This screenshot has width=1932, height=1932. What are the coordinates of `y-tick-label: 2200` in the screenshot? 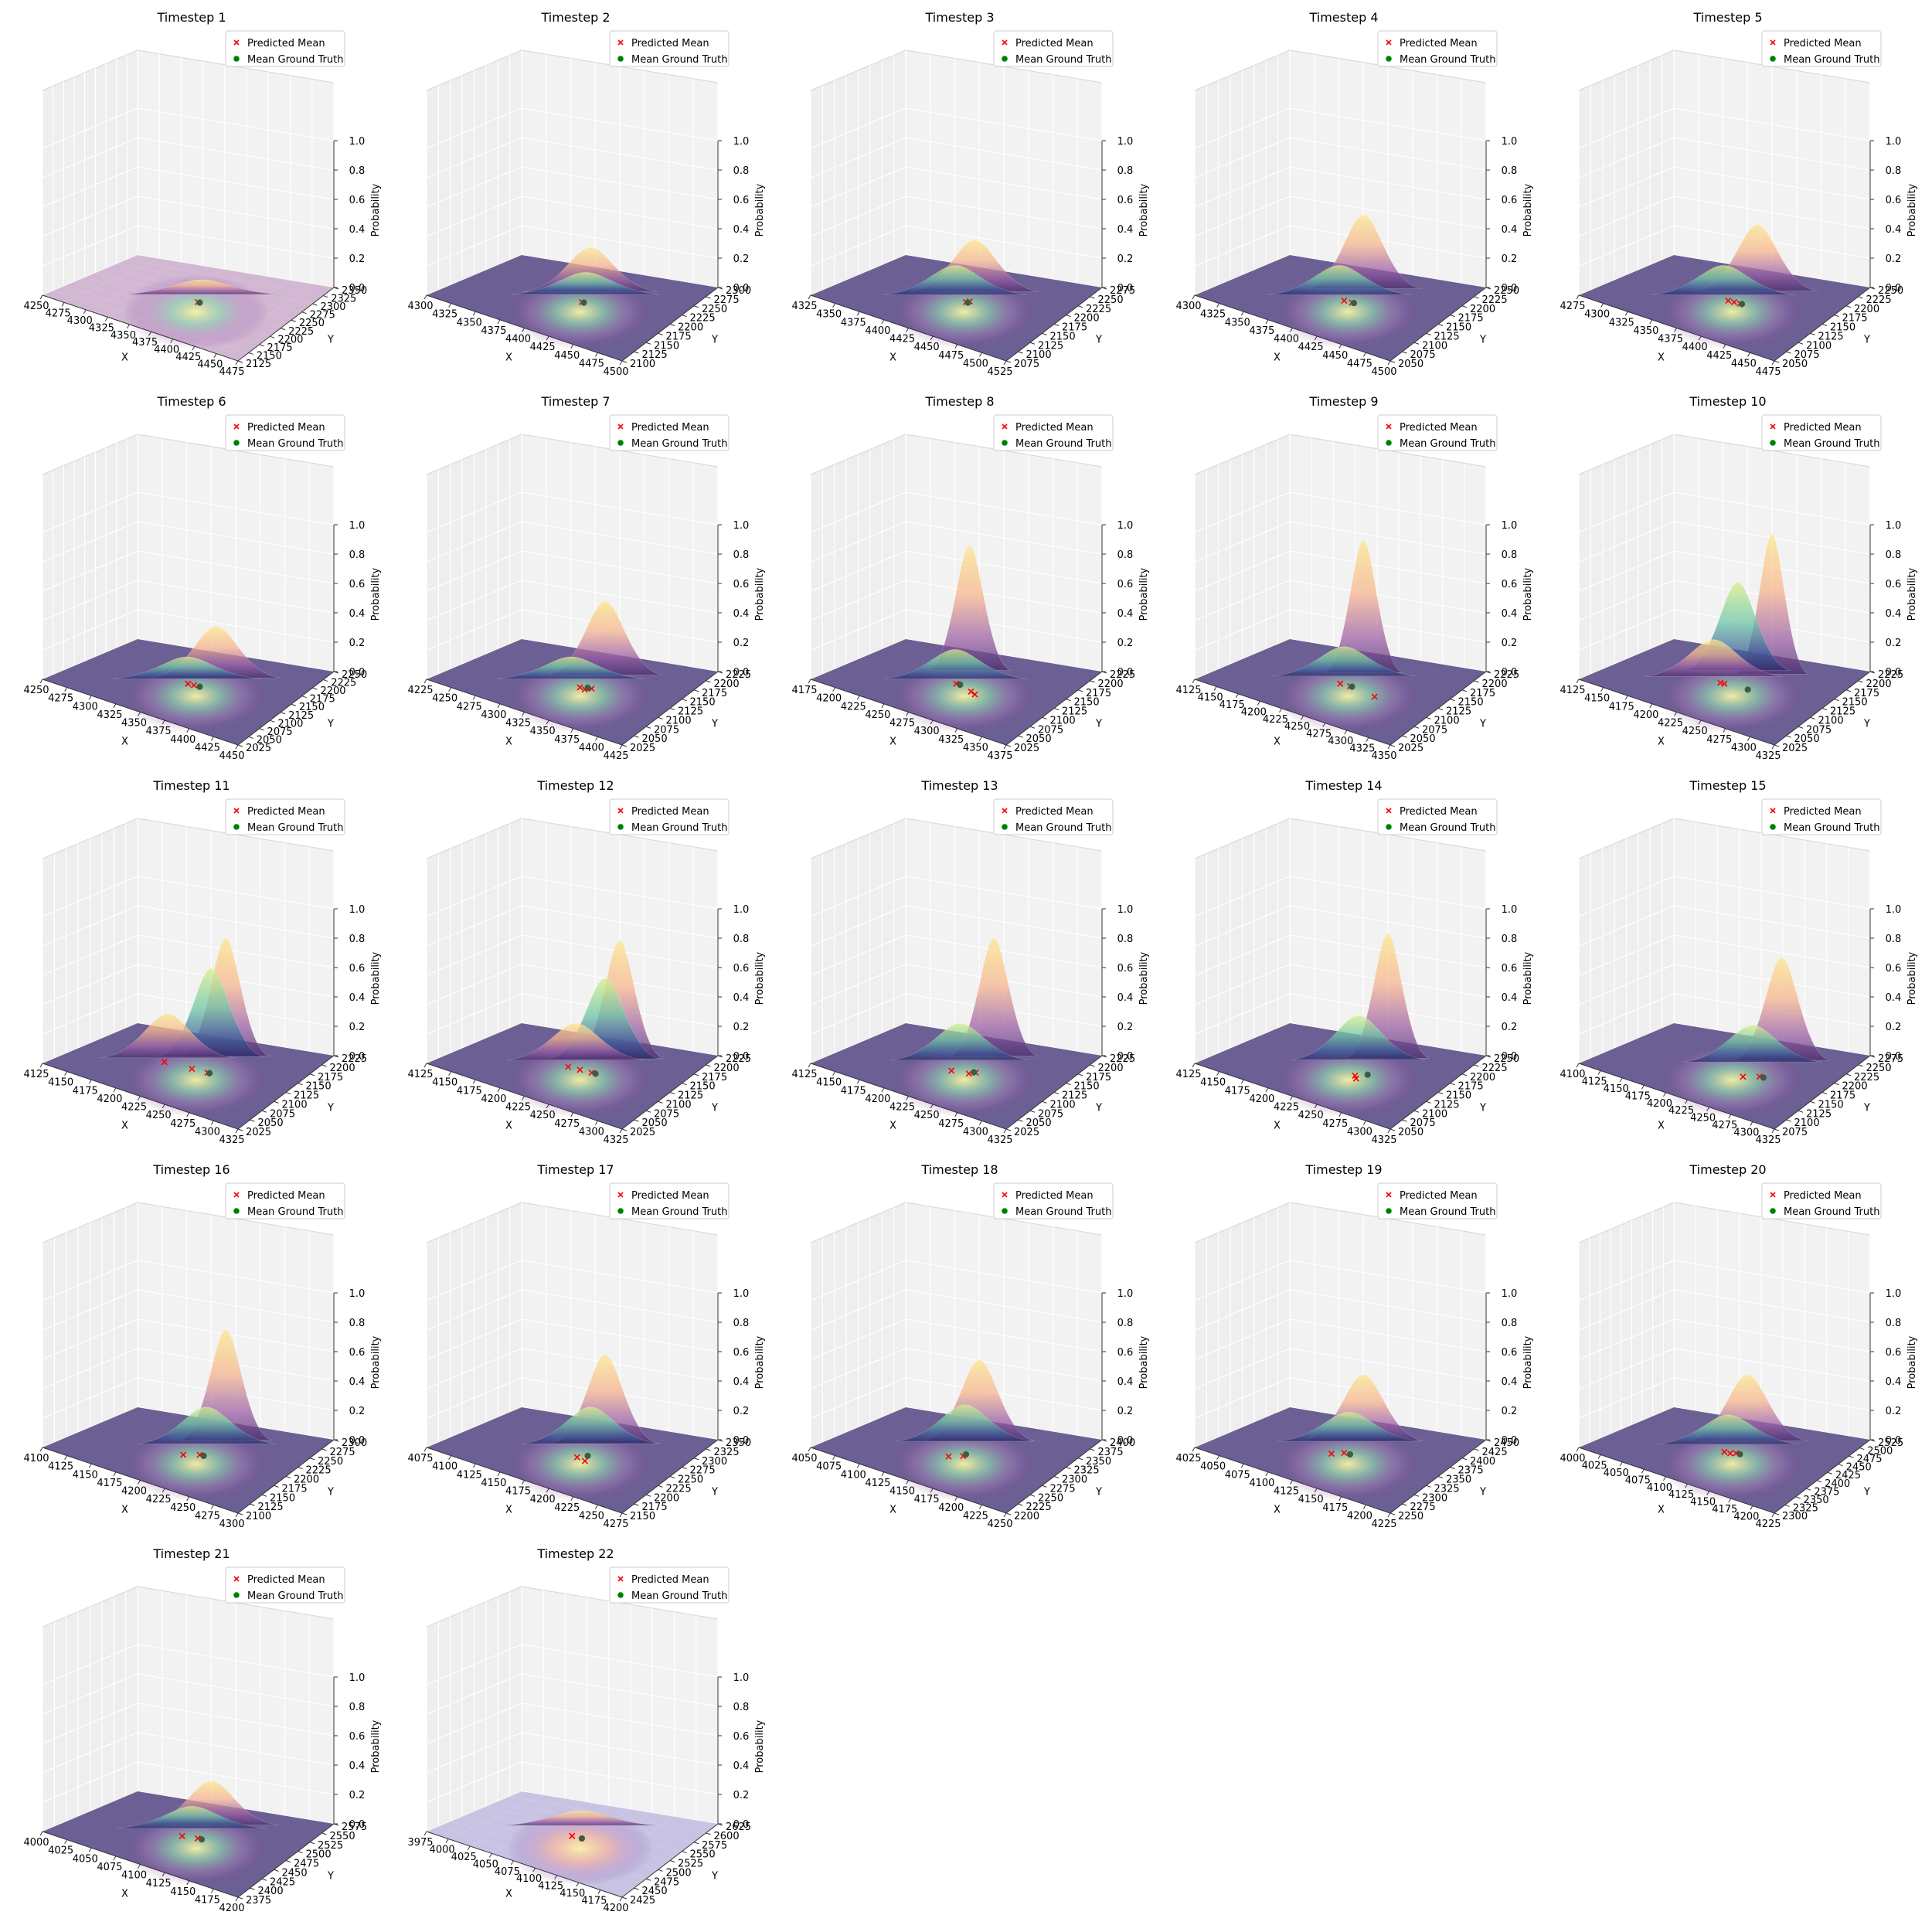 It's located at (1879, 684).